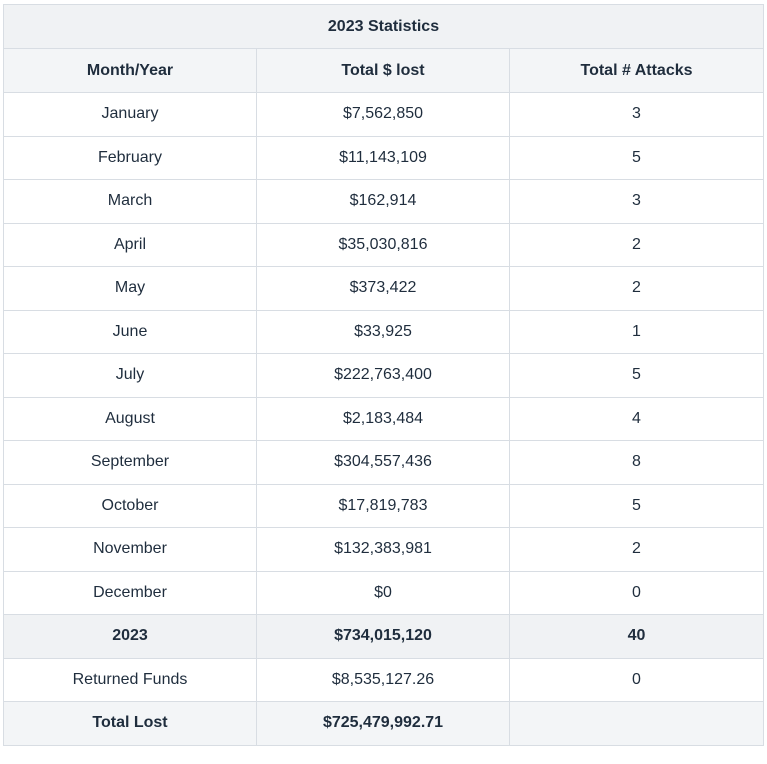 The height and width of the screenshot is (764, 767). Describe the element at coordinates (636, 70) in the screenshot. I see `column-header-total-attacks: Total # Attacks` at that location.